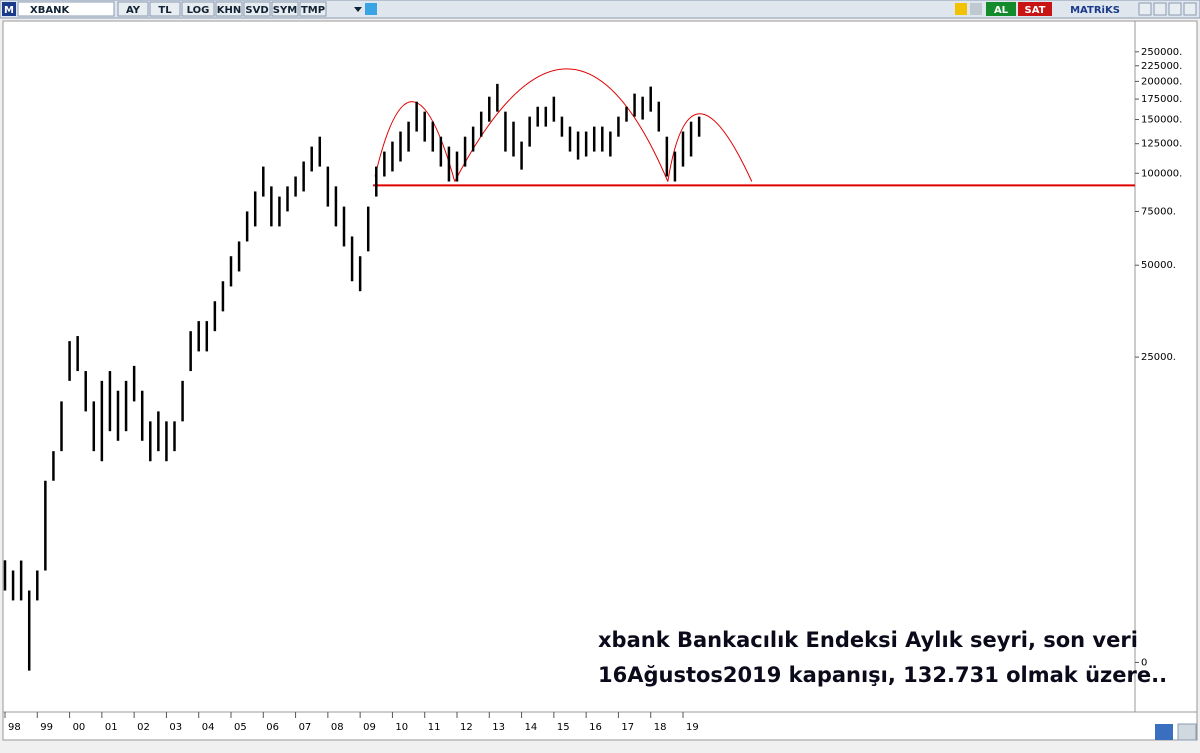 This screenshot has width=1200, height=753. What do you see at coordinates (1161, 120) in the screenshot?
I see `y-tick-label: 150000.` at bounding box center [1161, 120].